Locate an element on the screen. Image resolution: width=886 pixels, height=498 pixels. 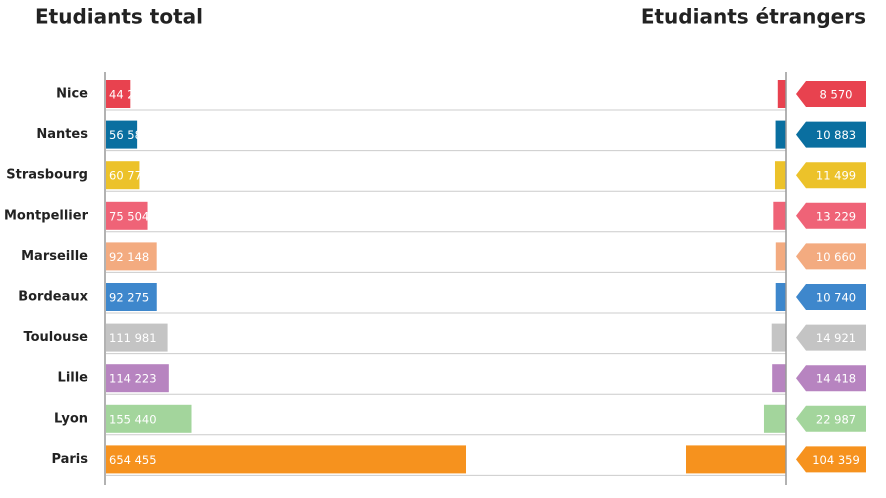
left-heading: Etudiants total is located at coordinates (119, 17).